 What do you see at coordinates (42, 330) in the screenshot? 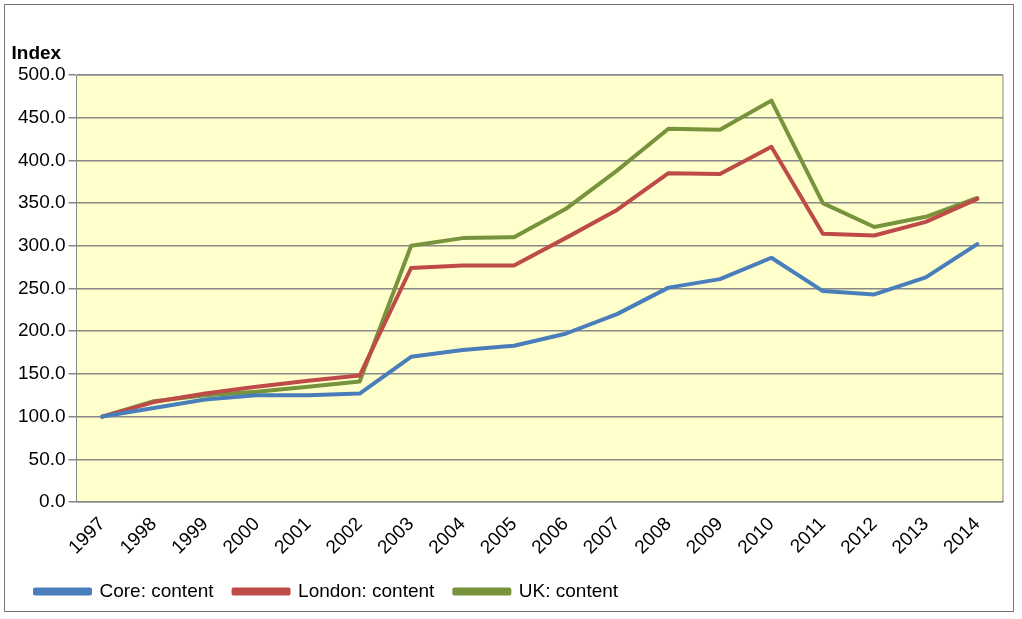
I see `y-tick-label: 200.0` at bounding box center [42, 330].